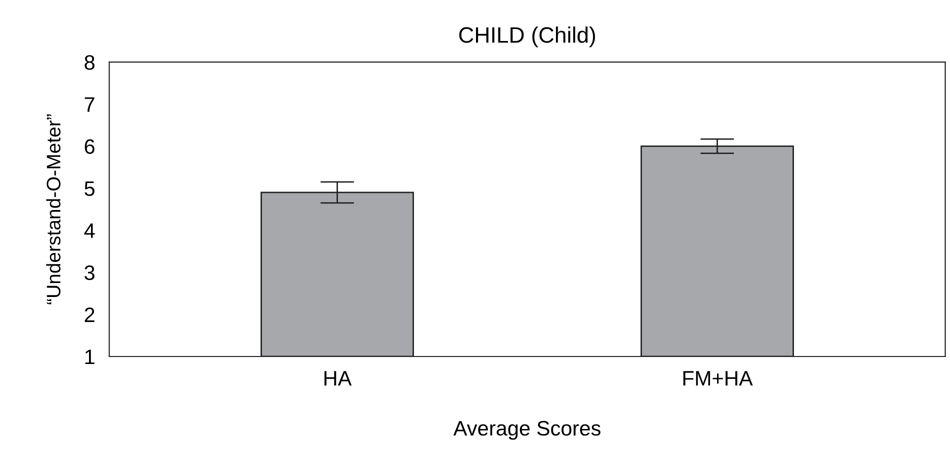  What do you see at coordinates (89, 62) in the screenshot?
I see `y-tick-label: 8` at bounding box center [89, 62].